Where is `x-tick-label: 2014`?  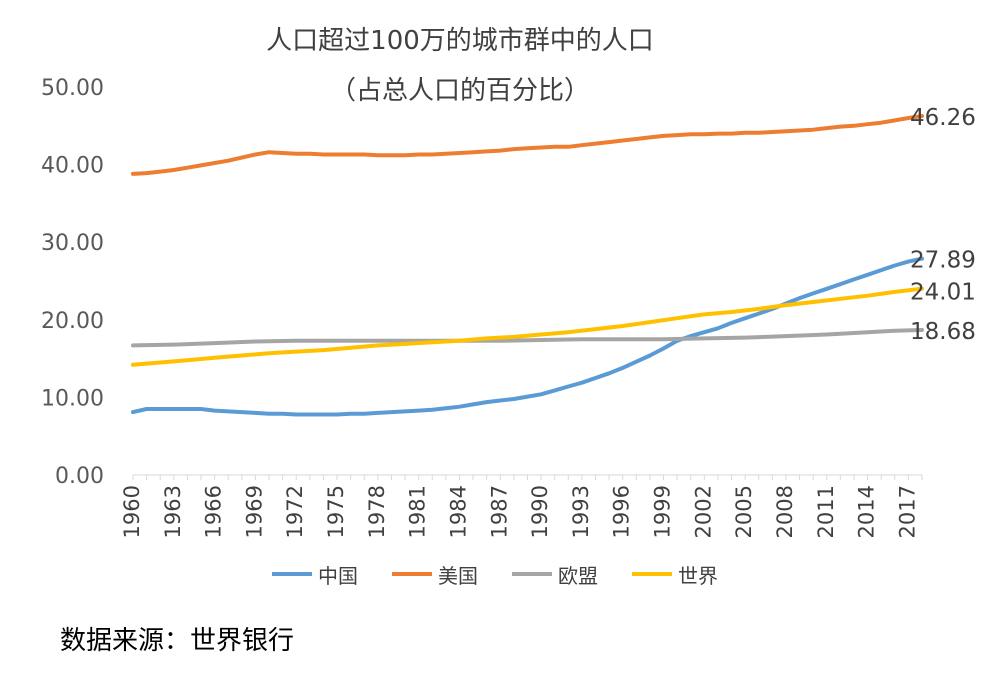 x-tick-label: 2014 is located at coordinates (867, 511).